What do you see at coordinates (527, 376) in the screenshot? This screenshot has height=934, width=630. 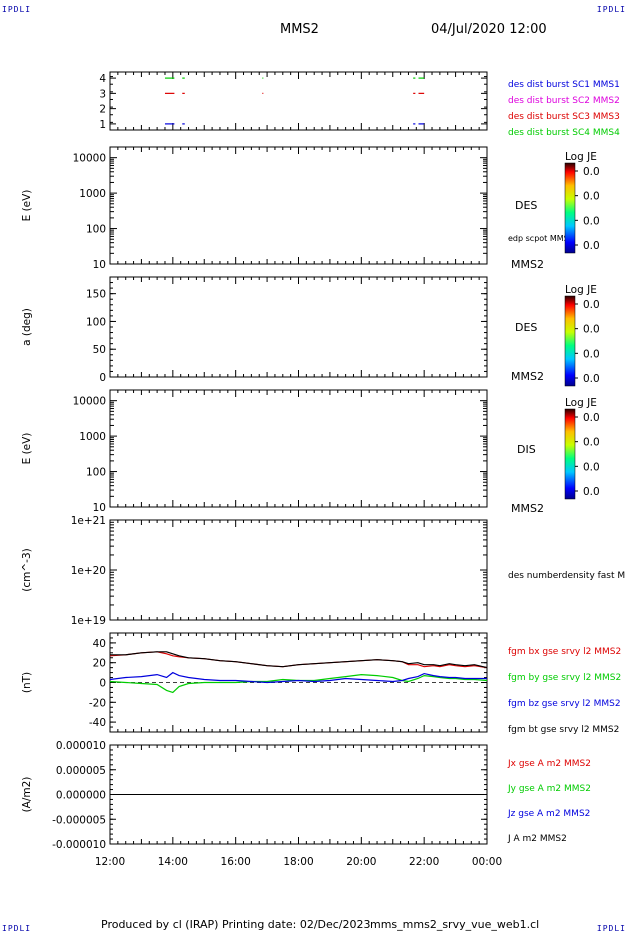 I see `des-pitch-panel-probe-label: MMS2` at bounding box center [527, 376].